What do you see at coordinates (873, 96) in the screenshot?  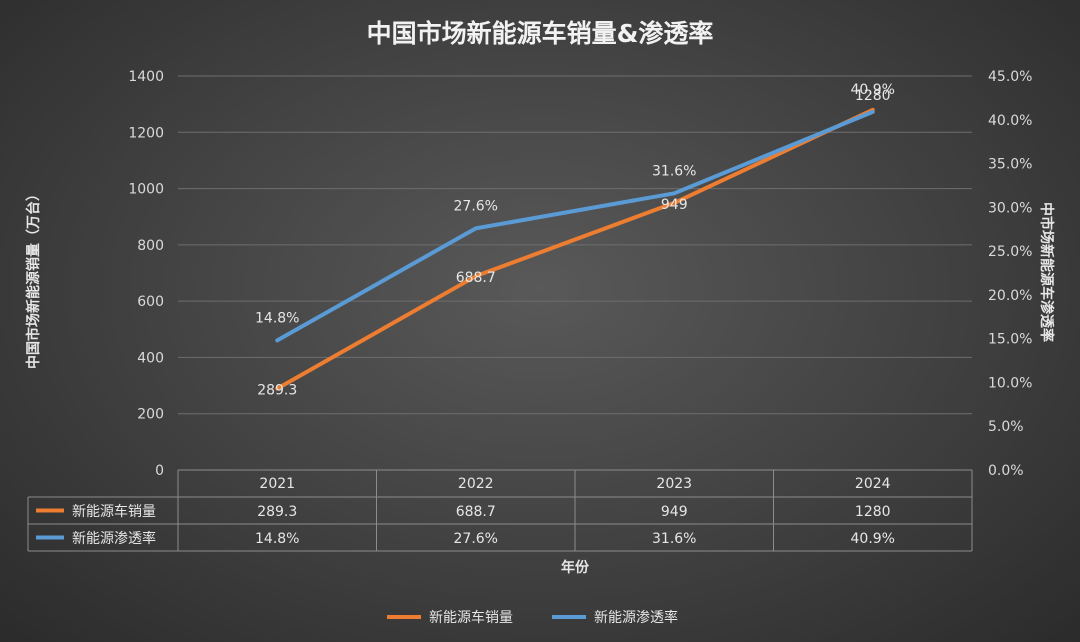 I see `data-label: 1280` at bounding box center [873, 96].